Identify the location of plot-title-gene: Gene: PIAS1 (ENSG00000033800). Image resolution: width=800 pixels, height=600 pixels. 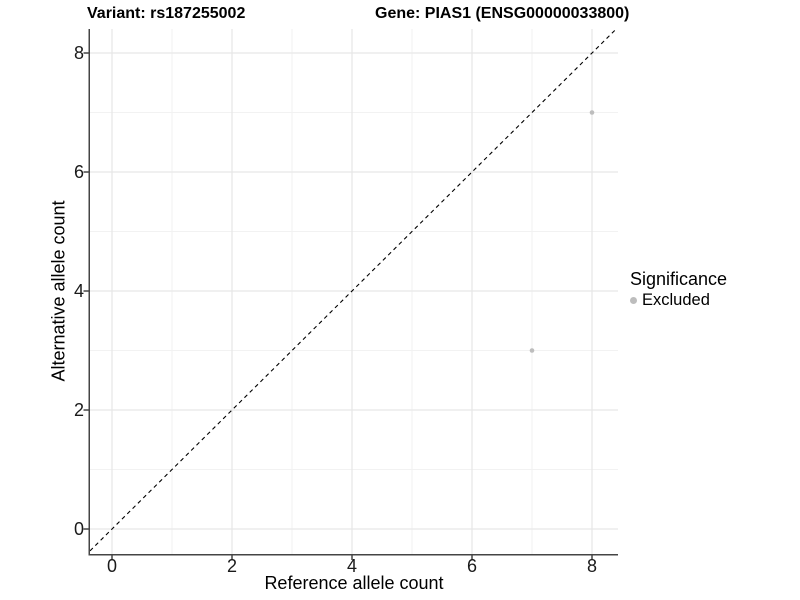
(502, 13).